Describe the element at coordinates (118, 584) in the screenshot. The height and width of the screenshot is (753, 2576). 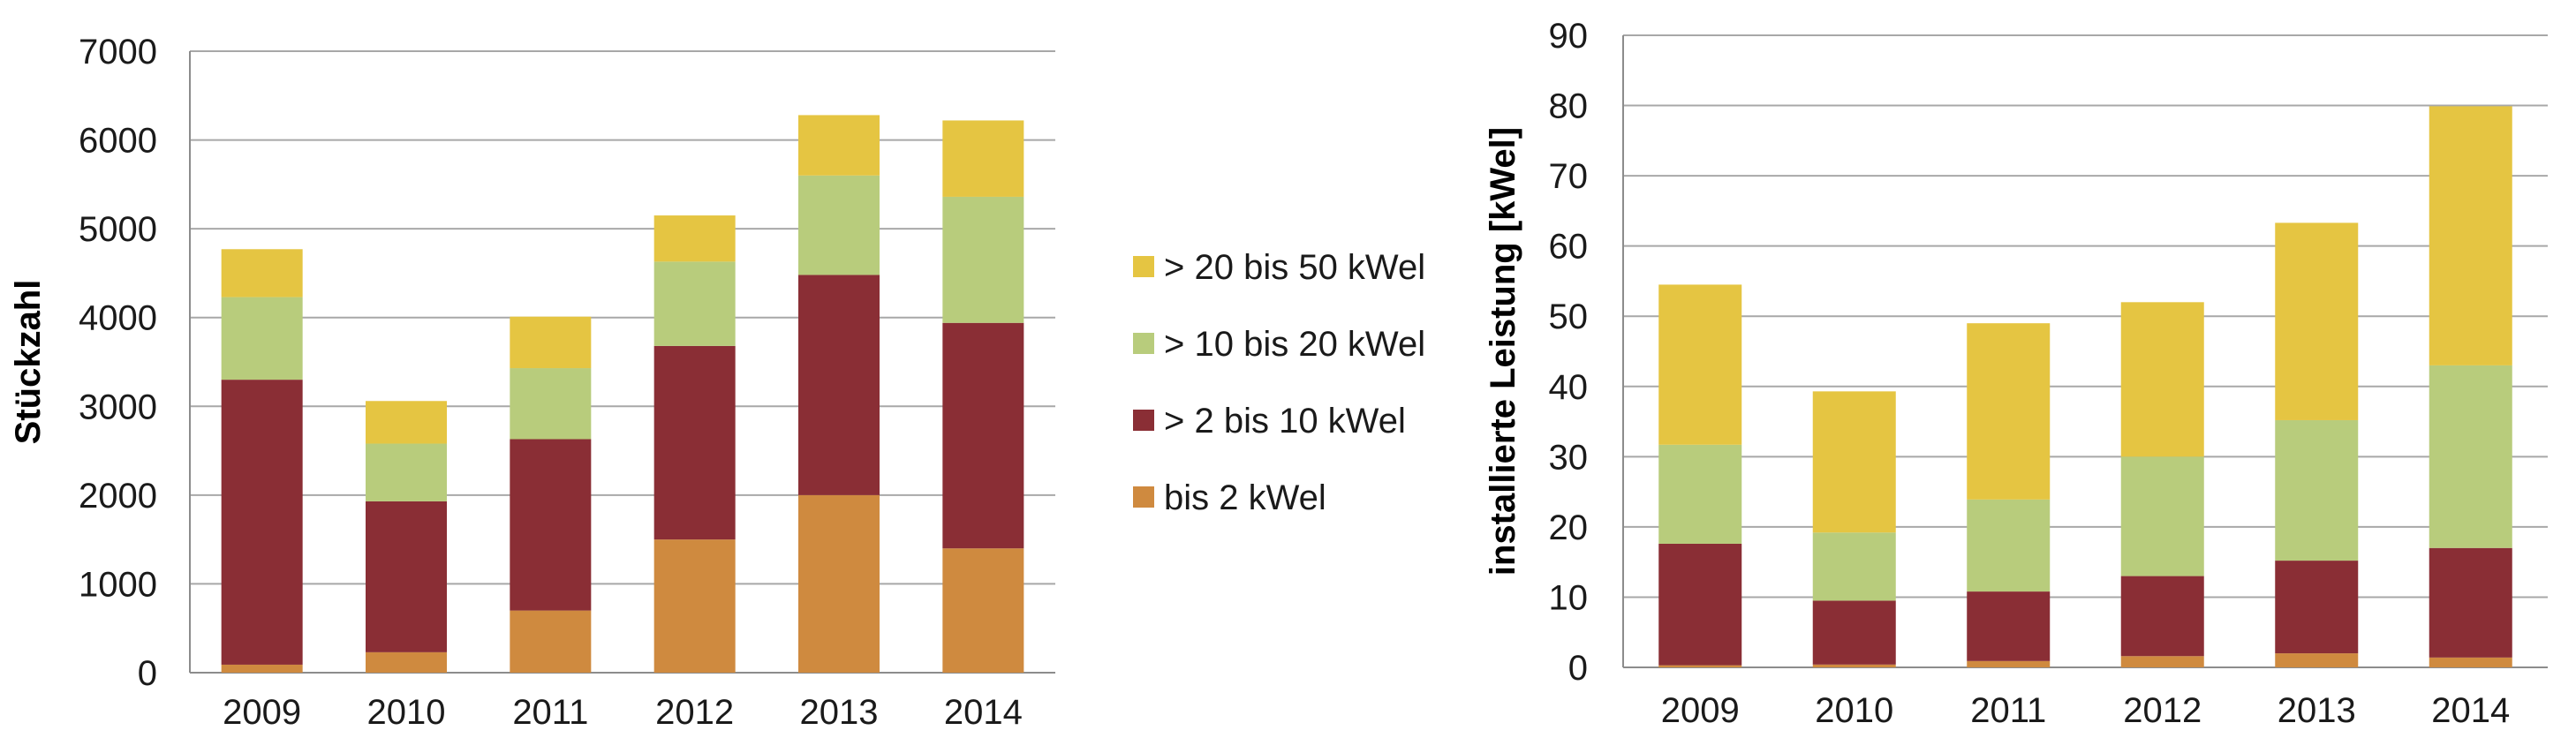
I see `y-tick-label: 1000` at that location.